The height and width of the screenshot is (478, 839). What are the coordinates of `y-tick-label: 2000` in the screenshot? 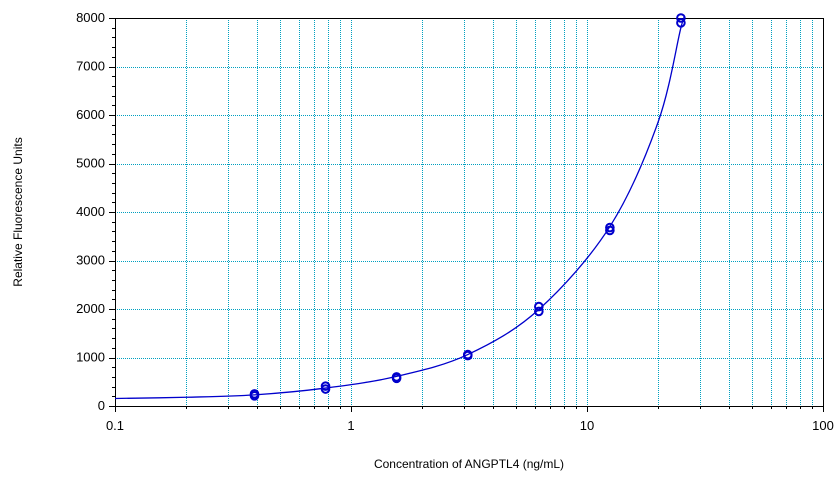 It's located at (90, 308).